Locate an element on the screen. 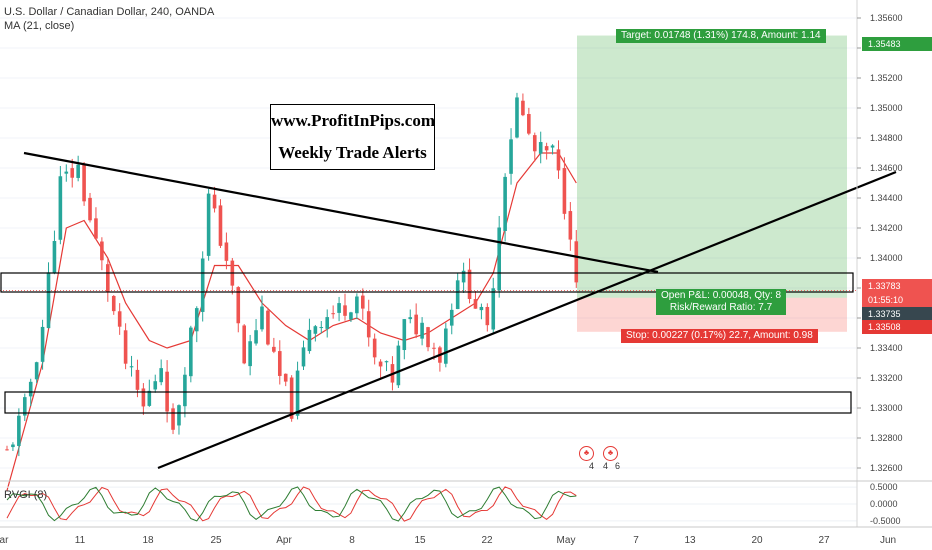  rvgi-tick-label: -0.5000 is located at coordinates (885, 521).